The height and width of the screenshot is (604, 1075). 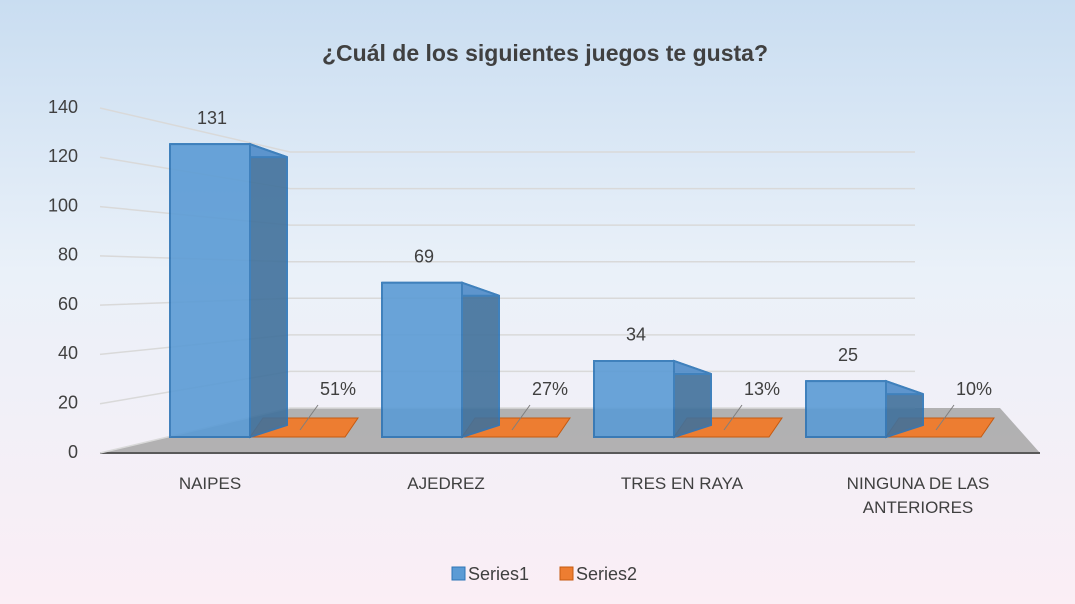 What do you see at coordinates (68, 304) in the screenshot?
I see `y-tick-label: 60` at bounding box center [68, 304].